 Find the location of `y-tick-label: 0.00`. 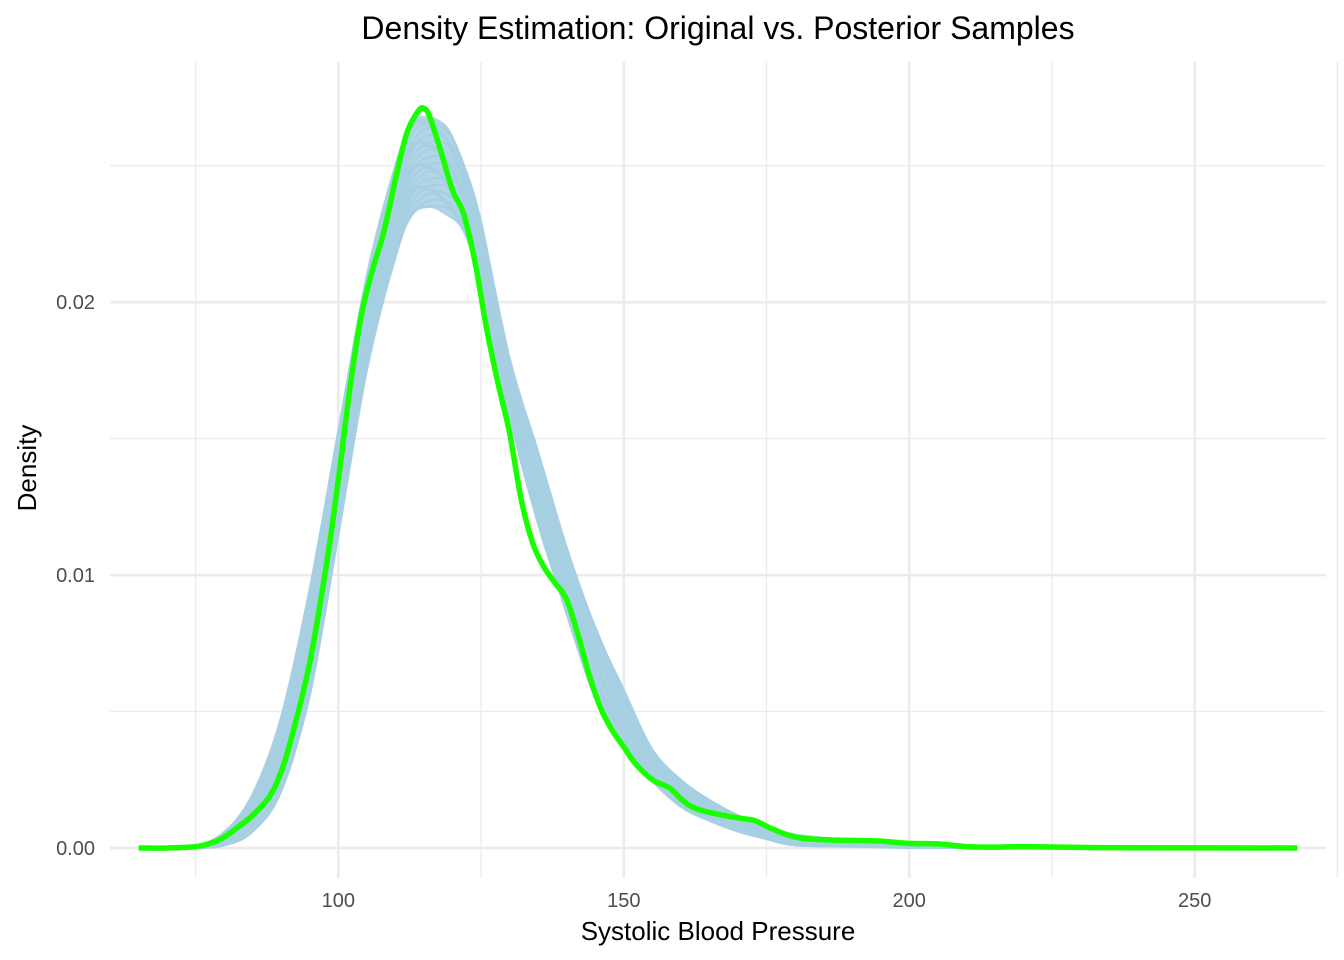

y-tick-label: 0.00 is located at coordinates (75, 849).